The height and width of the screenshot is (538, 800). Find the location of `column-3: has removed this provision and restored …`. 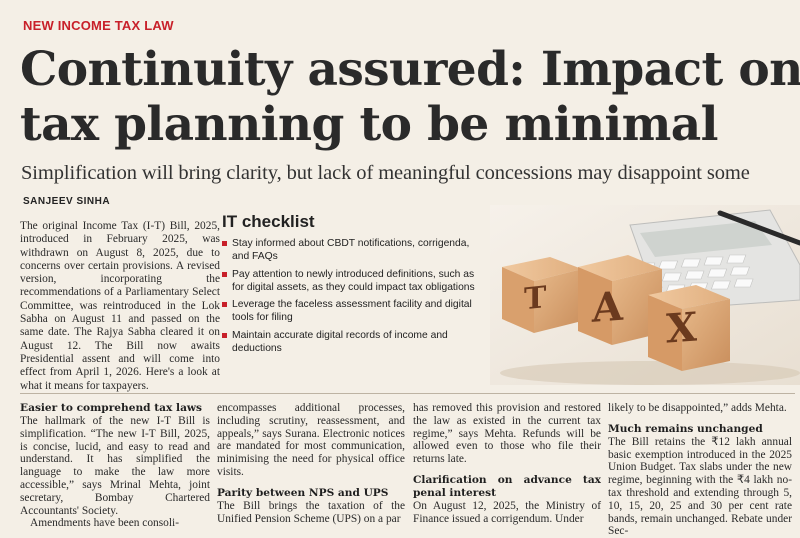

column-3: has removed this provision and restored … is located at coordinates (507, 464).